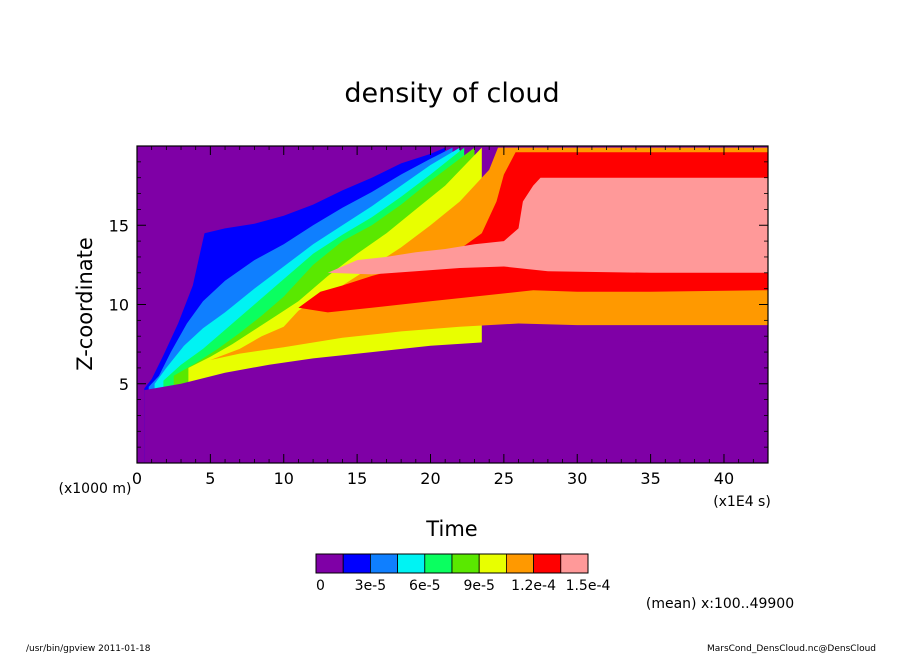 The image size is (904, 659). What do you see at coordinates (430, 478) in the screenshot?
I see `x-tick-label: 20` at bounding box center [430, 478].